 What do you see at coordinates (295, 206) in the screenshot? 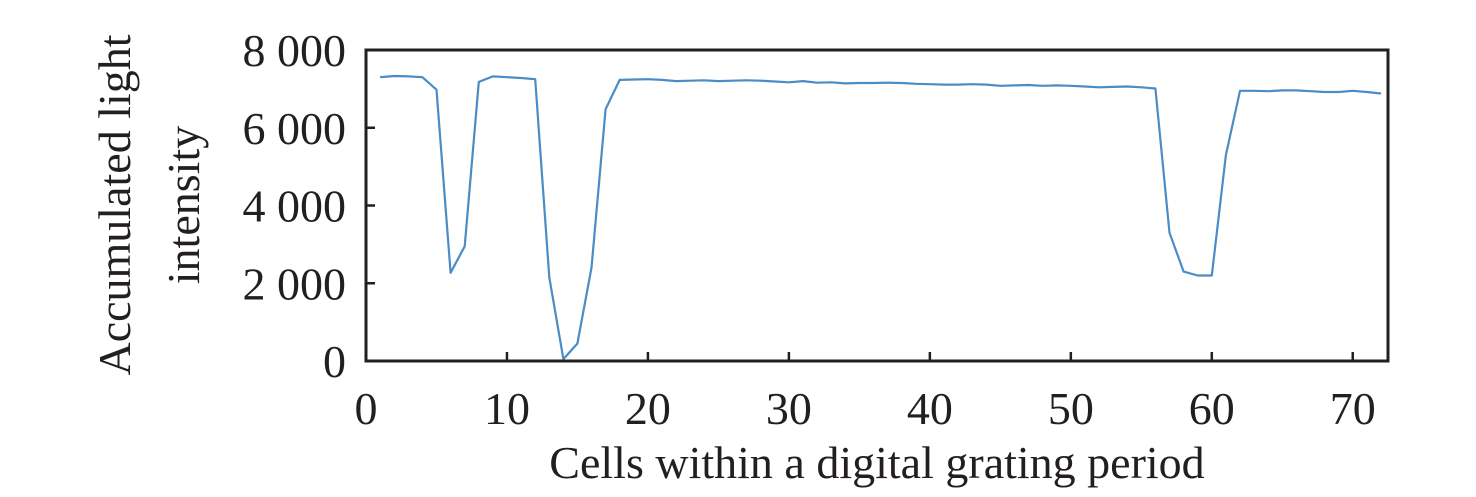
I see `y-tick-label: 4 000` at bounding box center [295, 206].